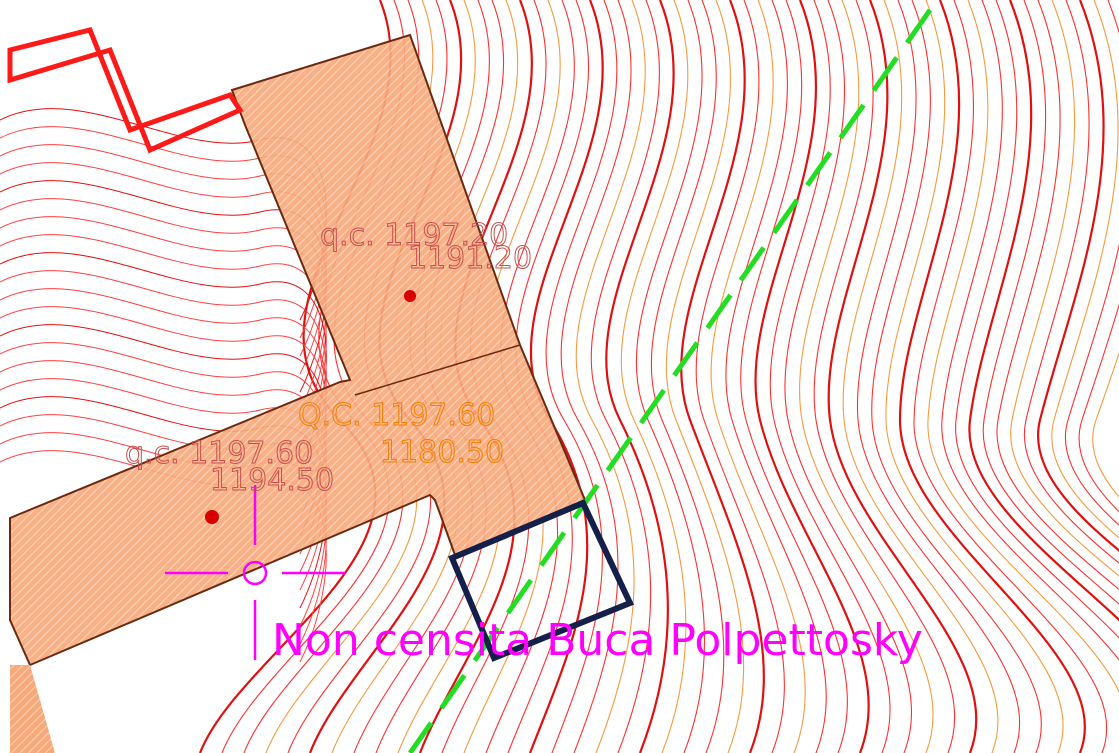 The image size is (1119, 753). I want to click on label: 1180.50, so click(442, 452).